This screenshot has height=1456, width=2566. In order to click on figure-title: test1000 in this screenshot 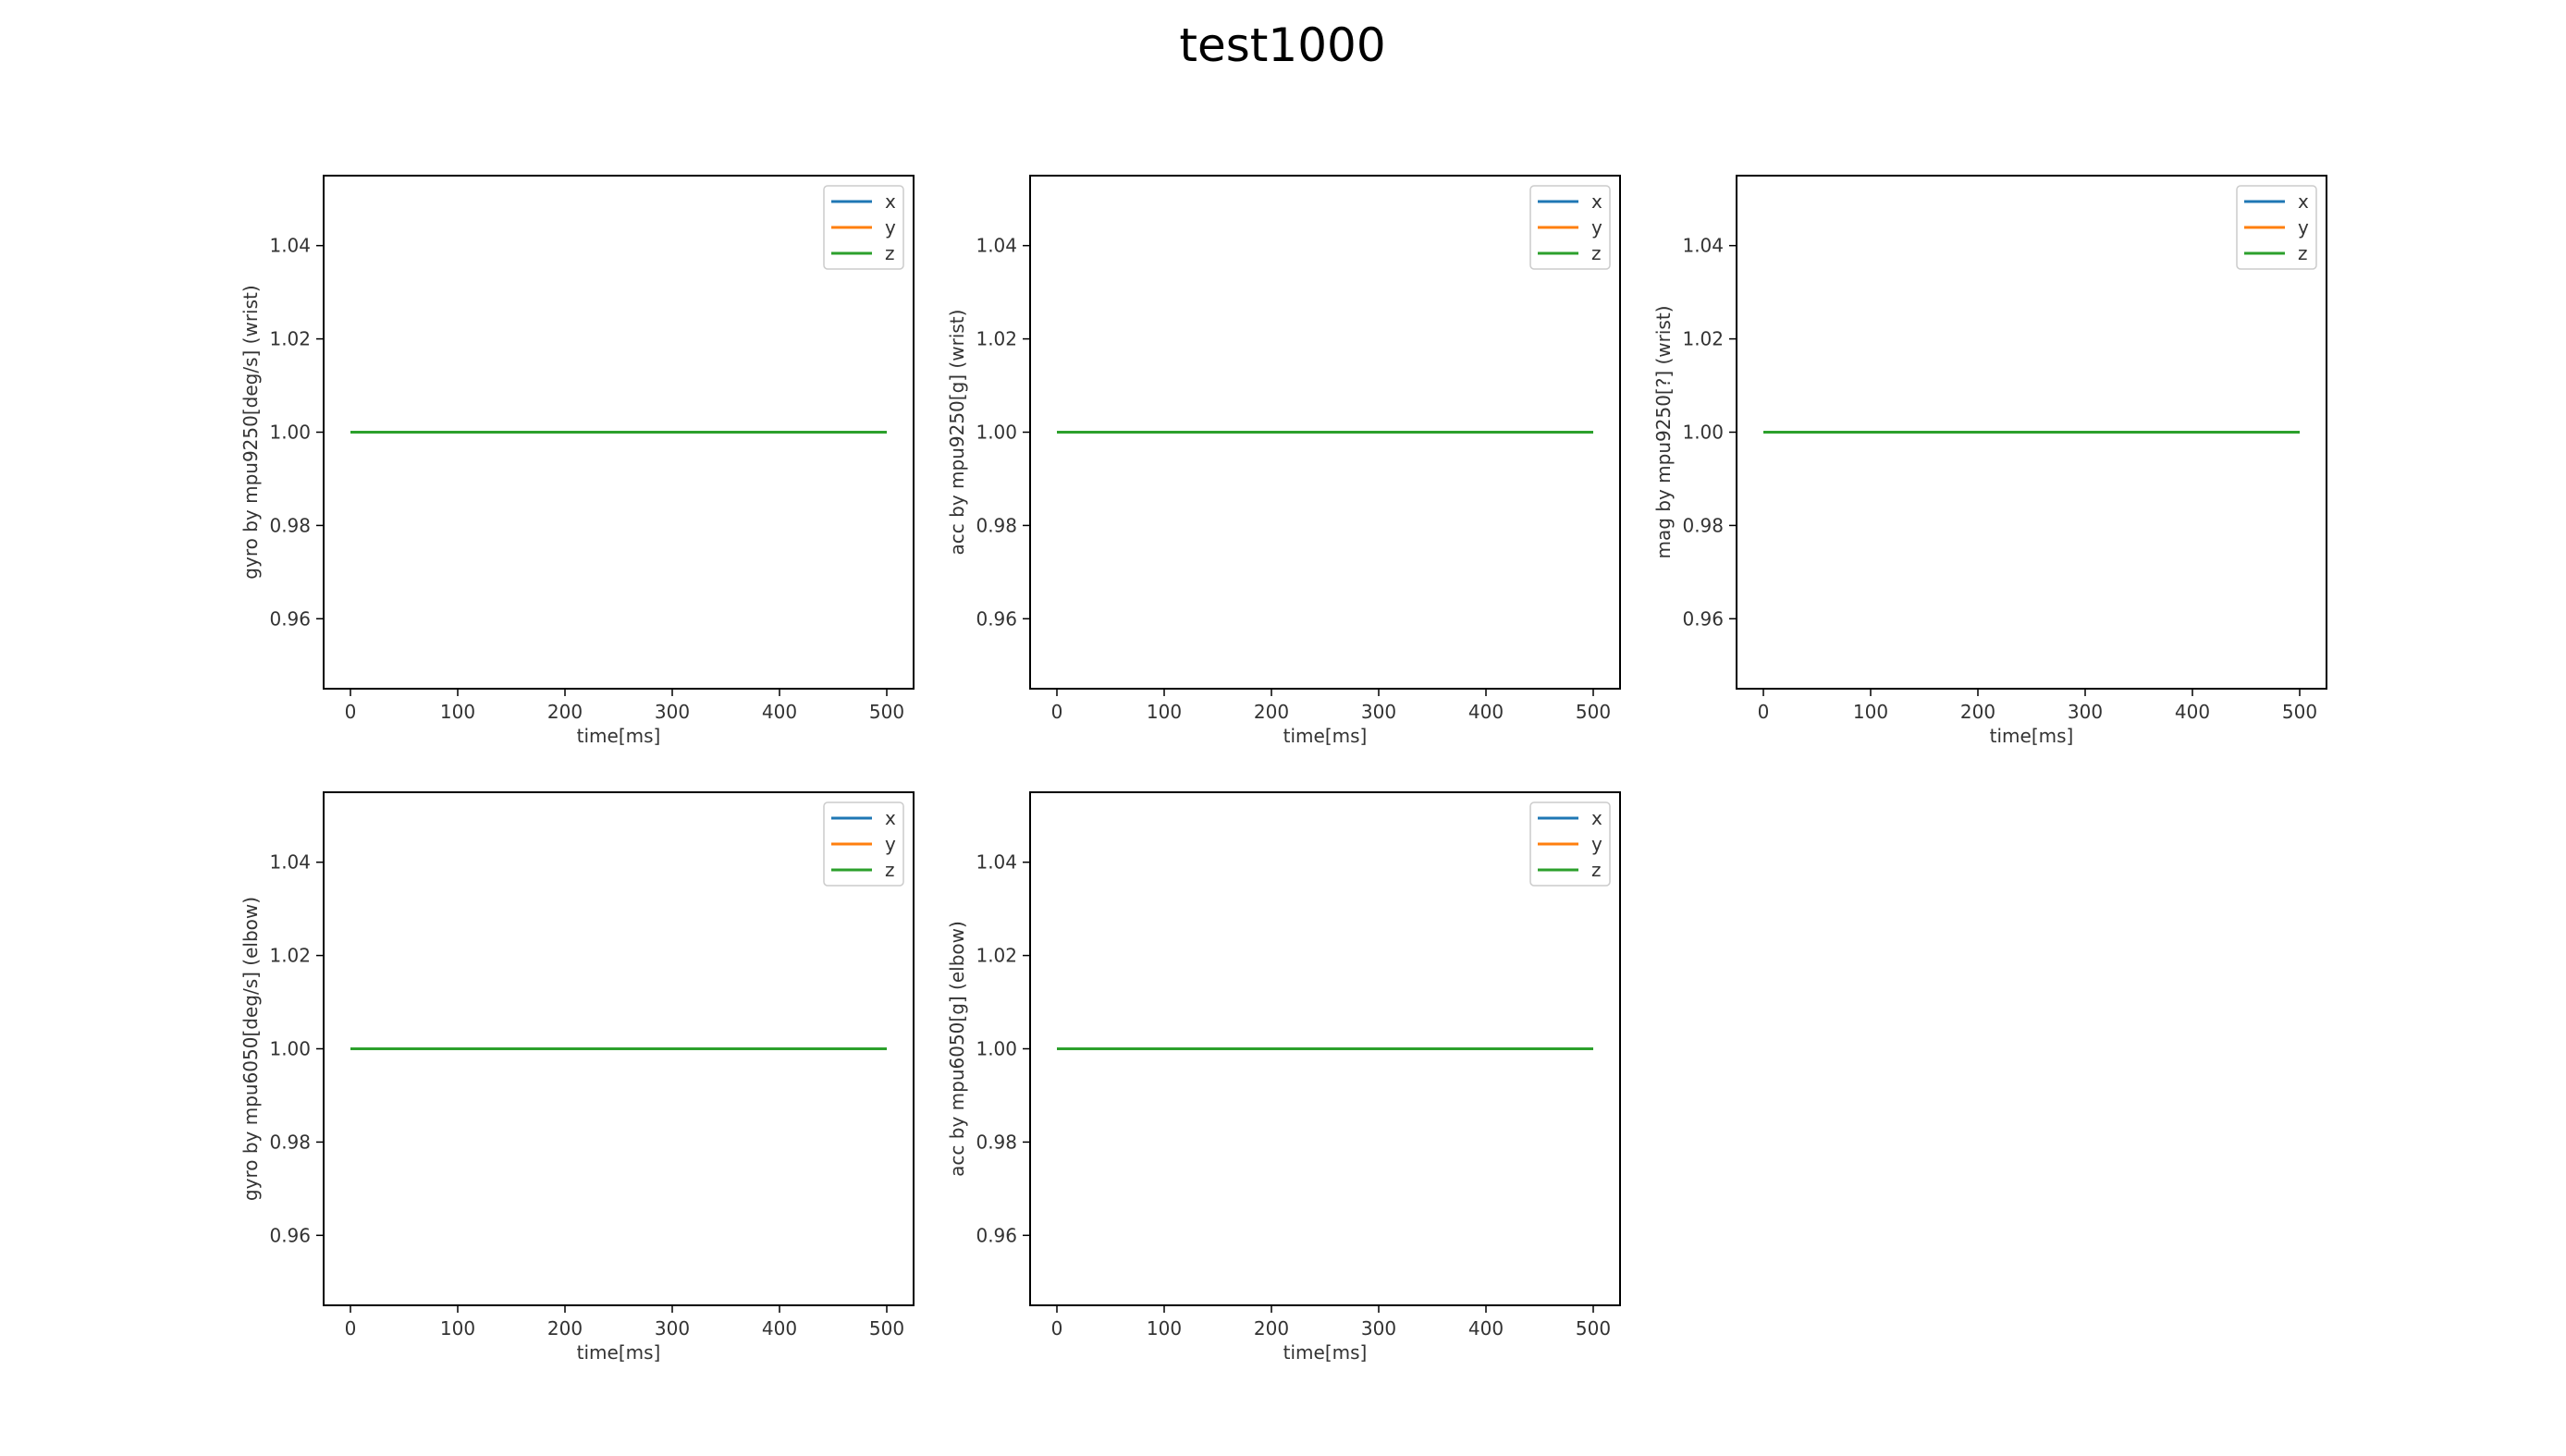, I will do `click(1282, 45)`.